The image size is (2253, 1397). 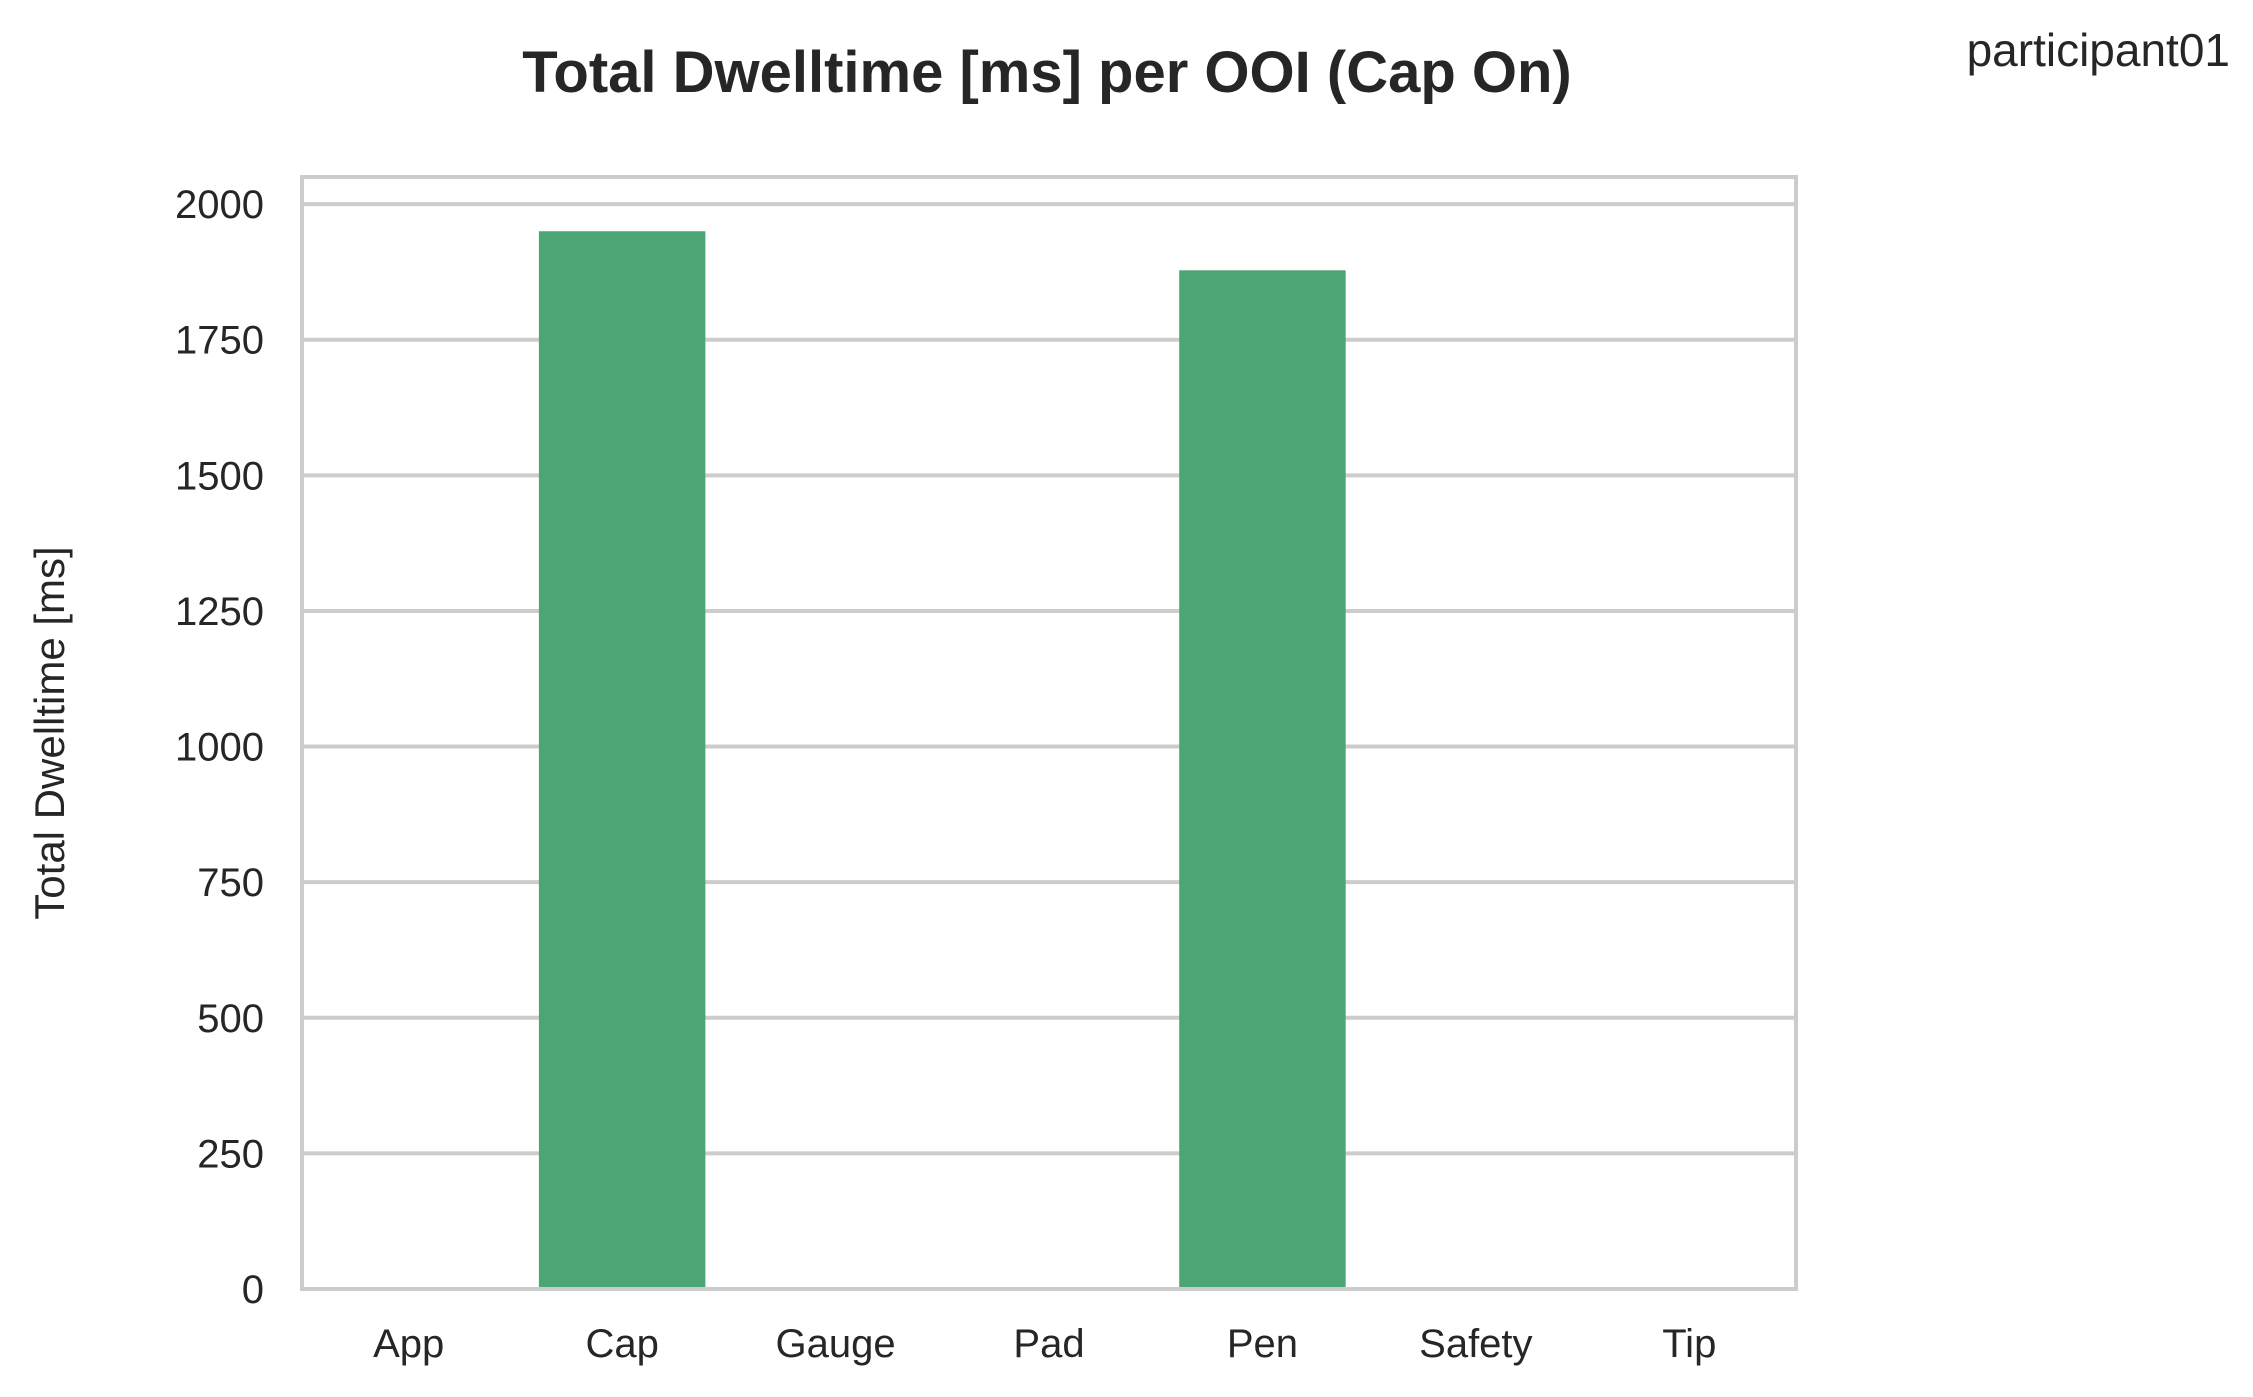 I want to click on y-tick-labels: 0 250 500 750 1000 1250 1500 1750 2000, so click(x=219, y=747).